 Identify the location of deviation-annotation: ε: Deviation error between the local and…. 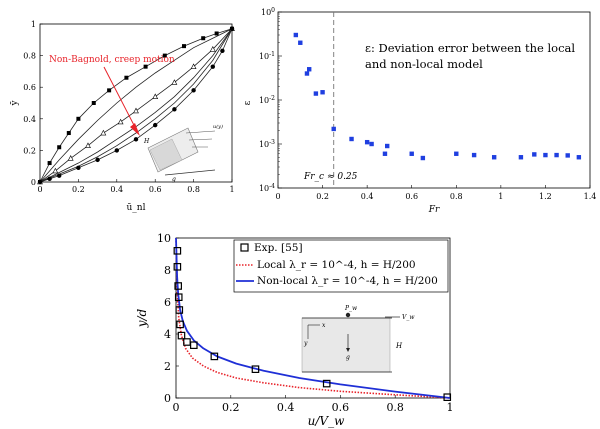
(470, 56).